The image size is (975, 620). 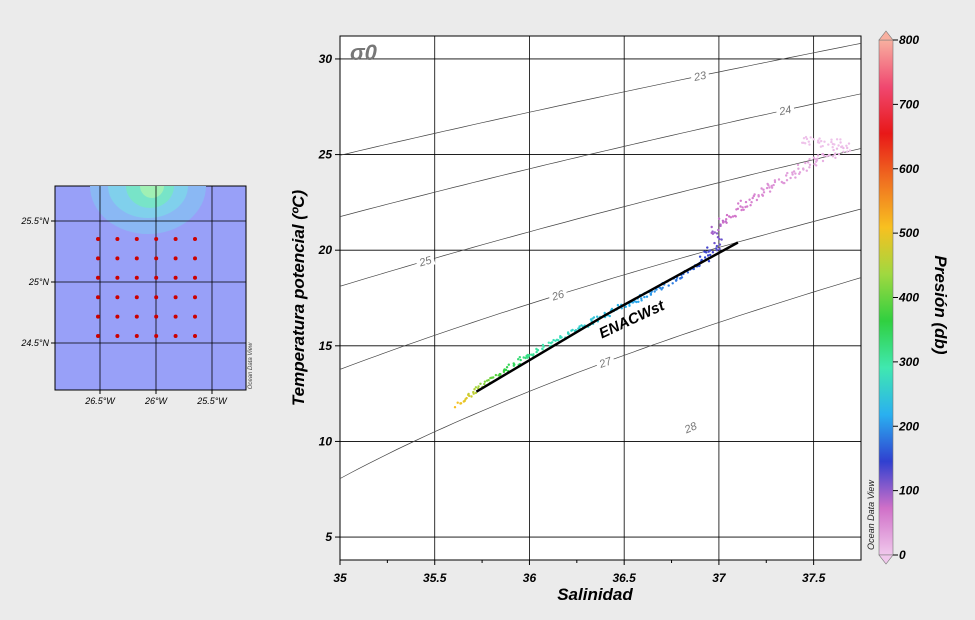 What do you see at coordinates (328, 537) in the screenshot?
I see `y-tick-label: 5` at bounding box center [328, 537].